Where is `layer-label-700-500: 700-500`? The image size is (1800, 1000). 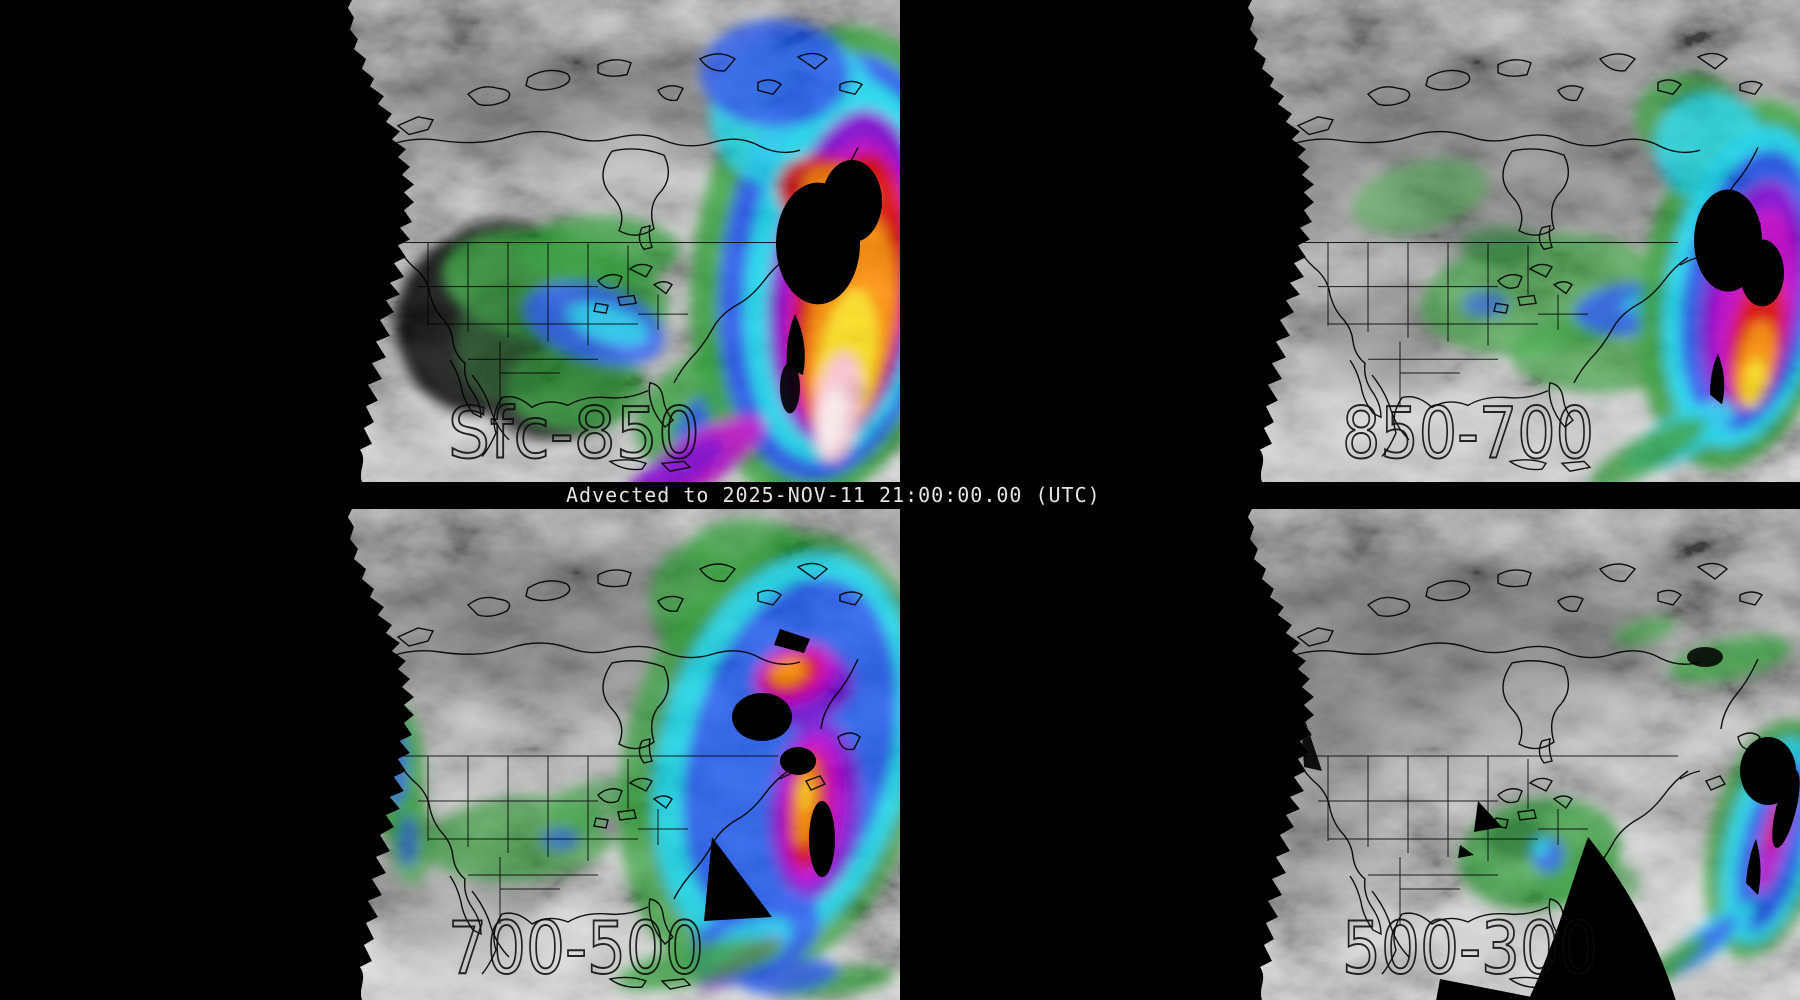 layer-label-700-500: 700-500 is located at coordinates (576, 948).